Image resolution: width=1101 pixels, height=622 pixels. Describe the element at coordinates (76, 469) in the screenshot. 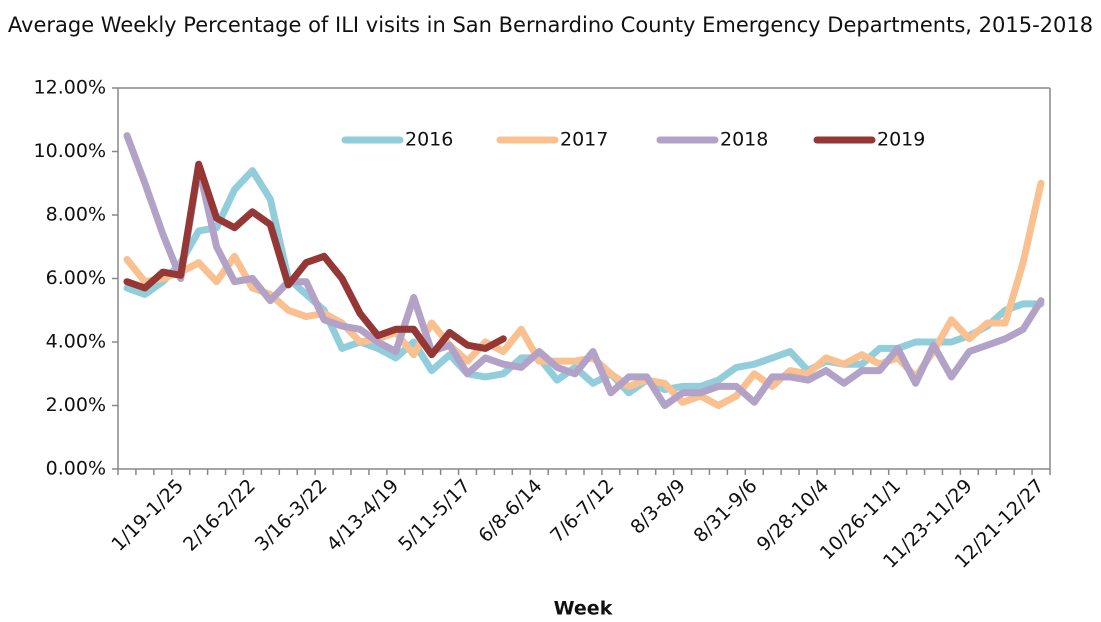

I see `y-tick-label: 0.00%` at that location.